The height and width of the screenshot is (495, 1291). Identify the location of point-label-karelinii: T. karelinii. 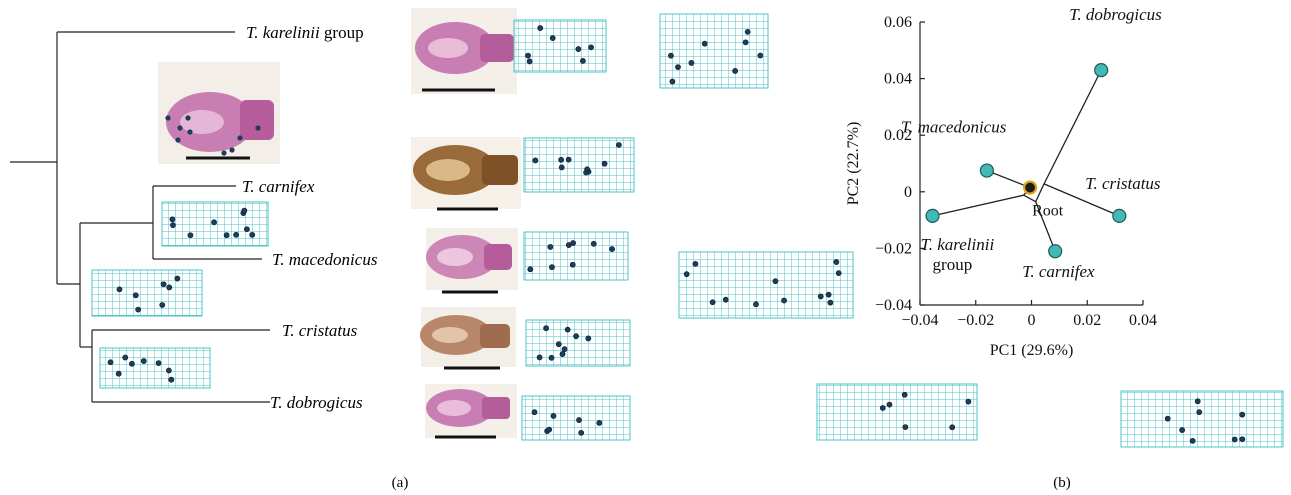
(958, 244).